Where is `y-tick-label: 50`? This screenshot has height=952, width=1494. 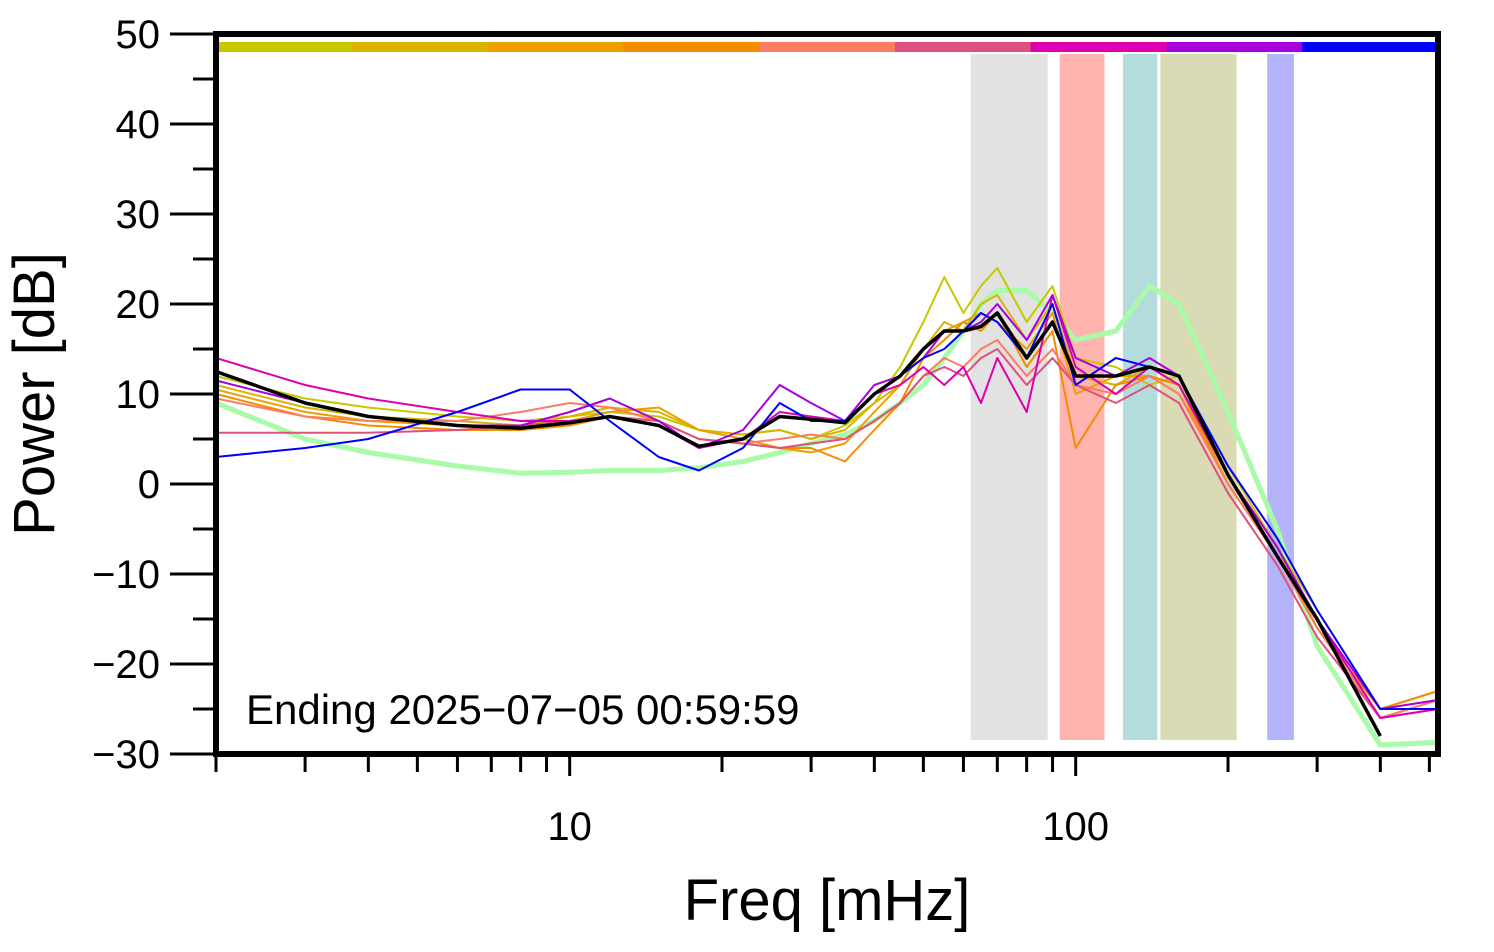 y-tick-label: 50 is located at coordinates (138, 35).